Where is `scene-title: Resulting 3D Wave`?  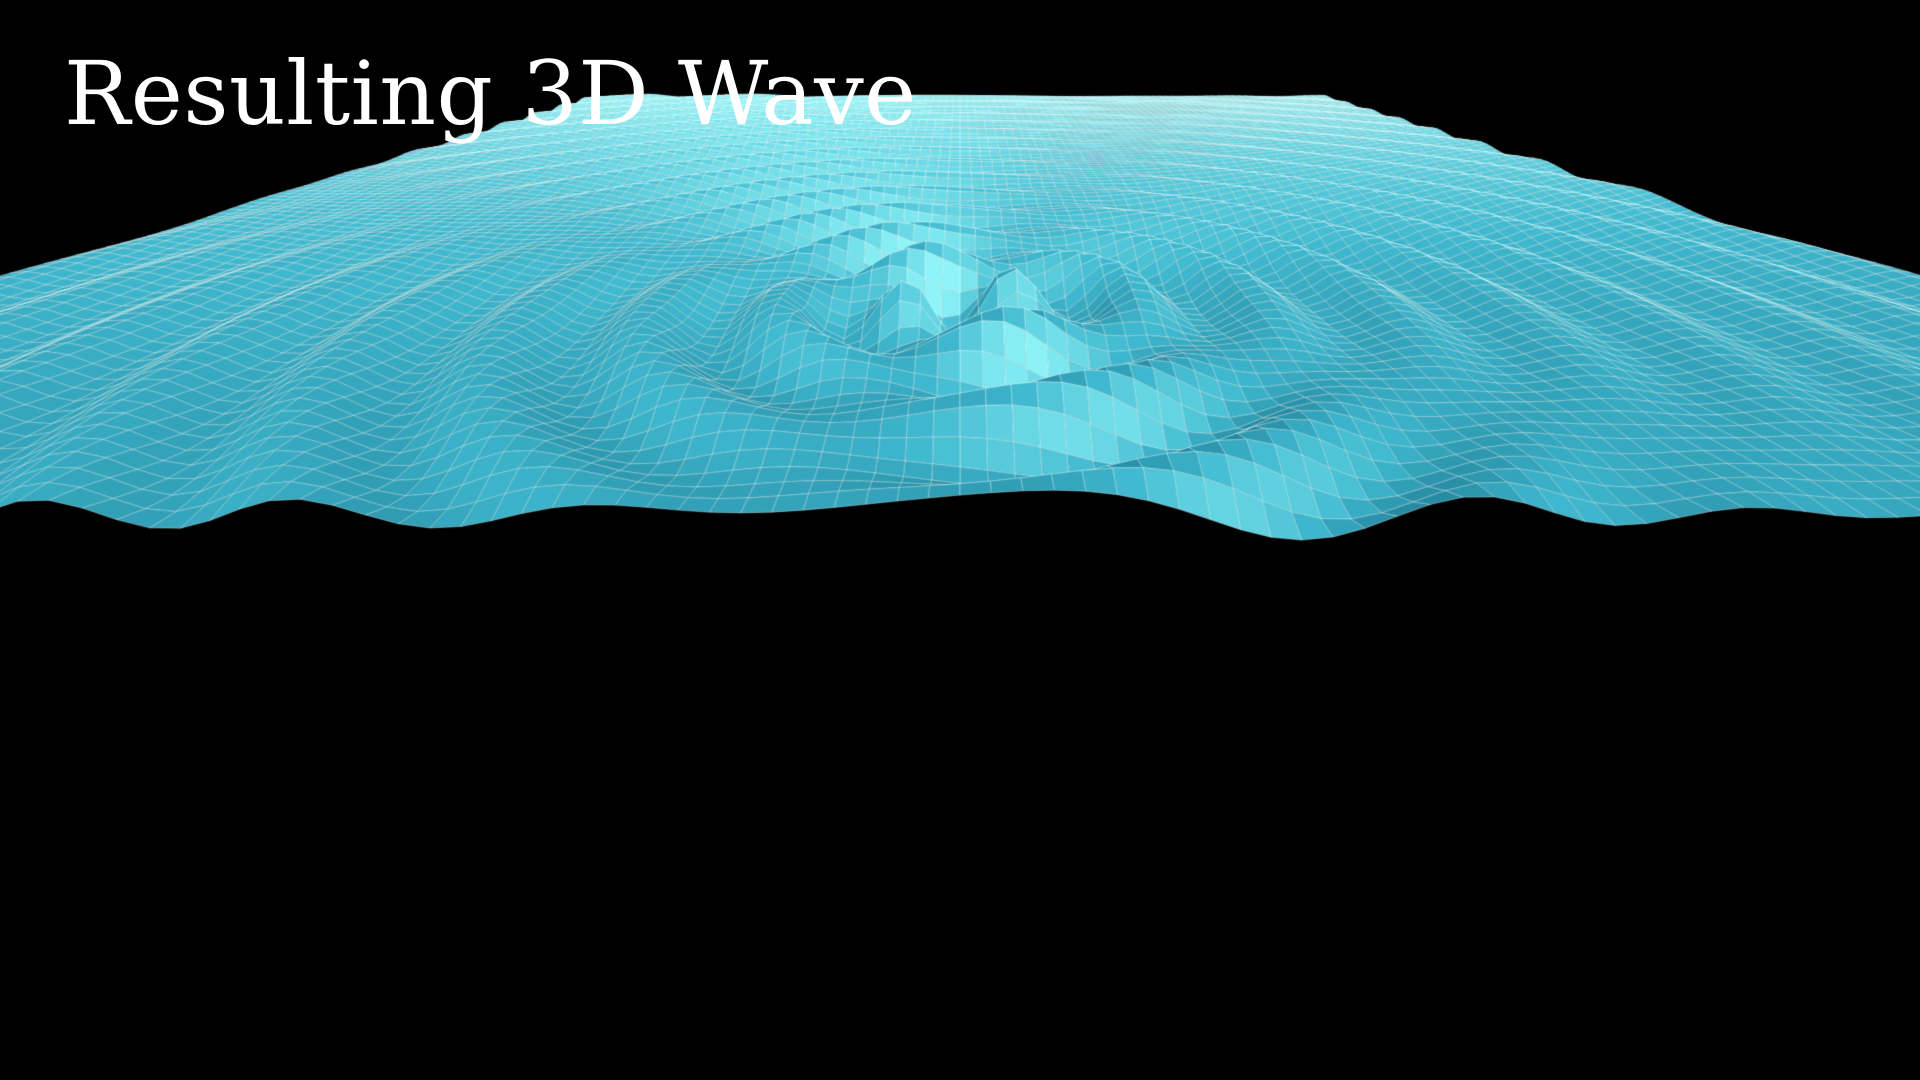 scene-title: Resulting 3D Wave is located at coordinates (490, 93).